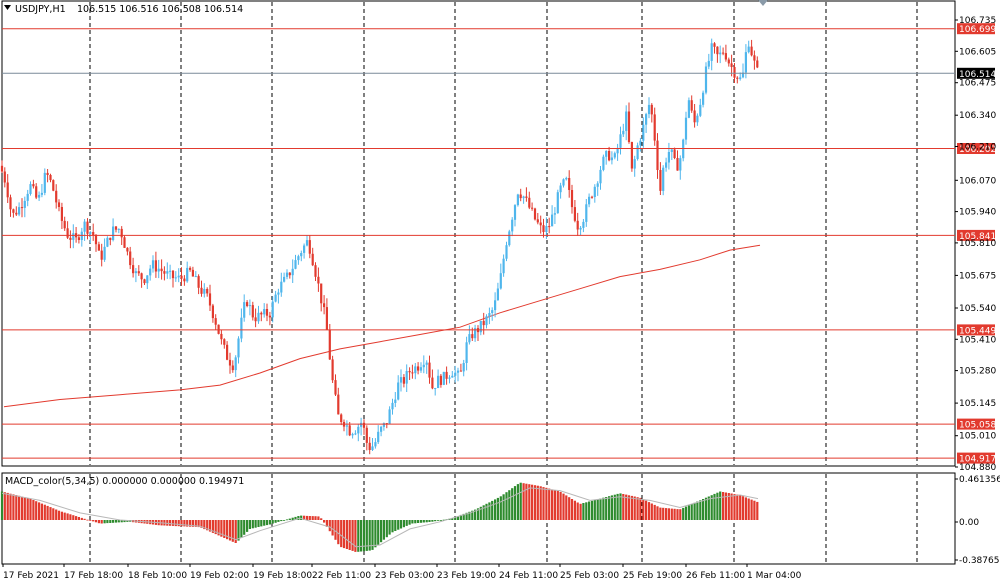 This screenshot has width=1000, height=587. What do you see at coordinates (977, 181) in the screenshot?
I see `price-tick-label: 106.070` at bounding box center [977, 181].